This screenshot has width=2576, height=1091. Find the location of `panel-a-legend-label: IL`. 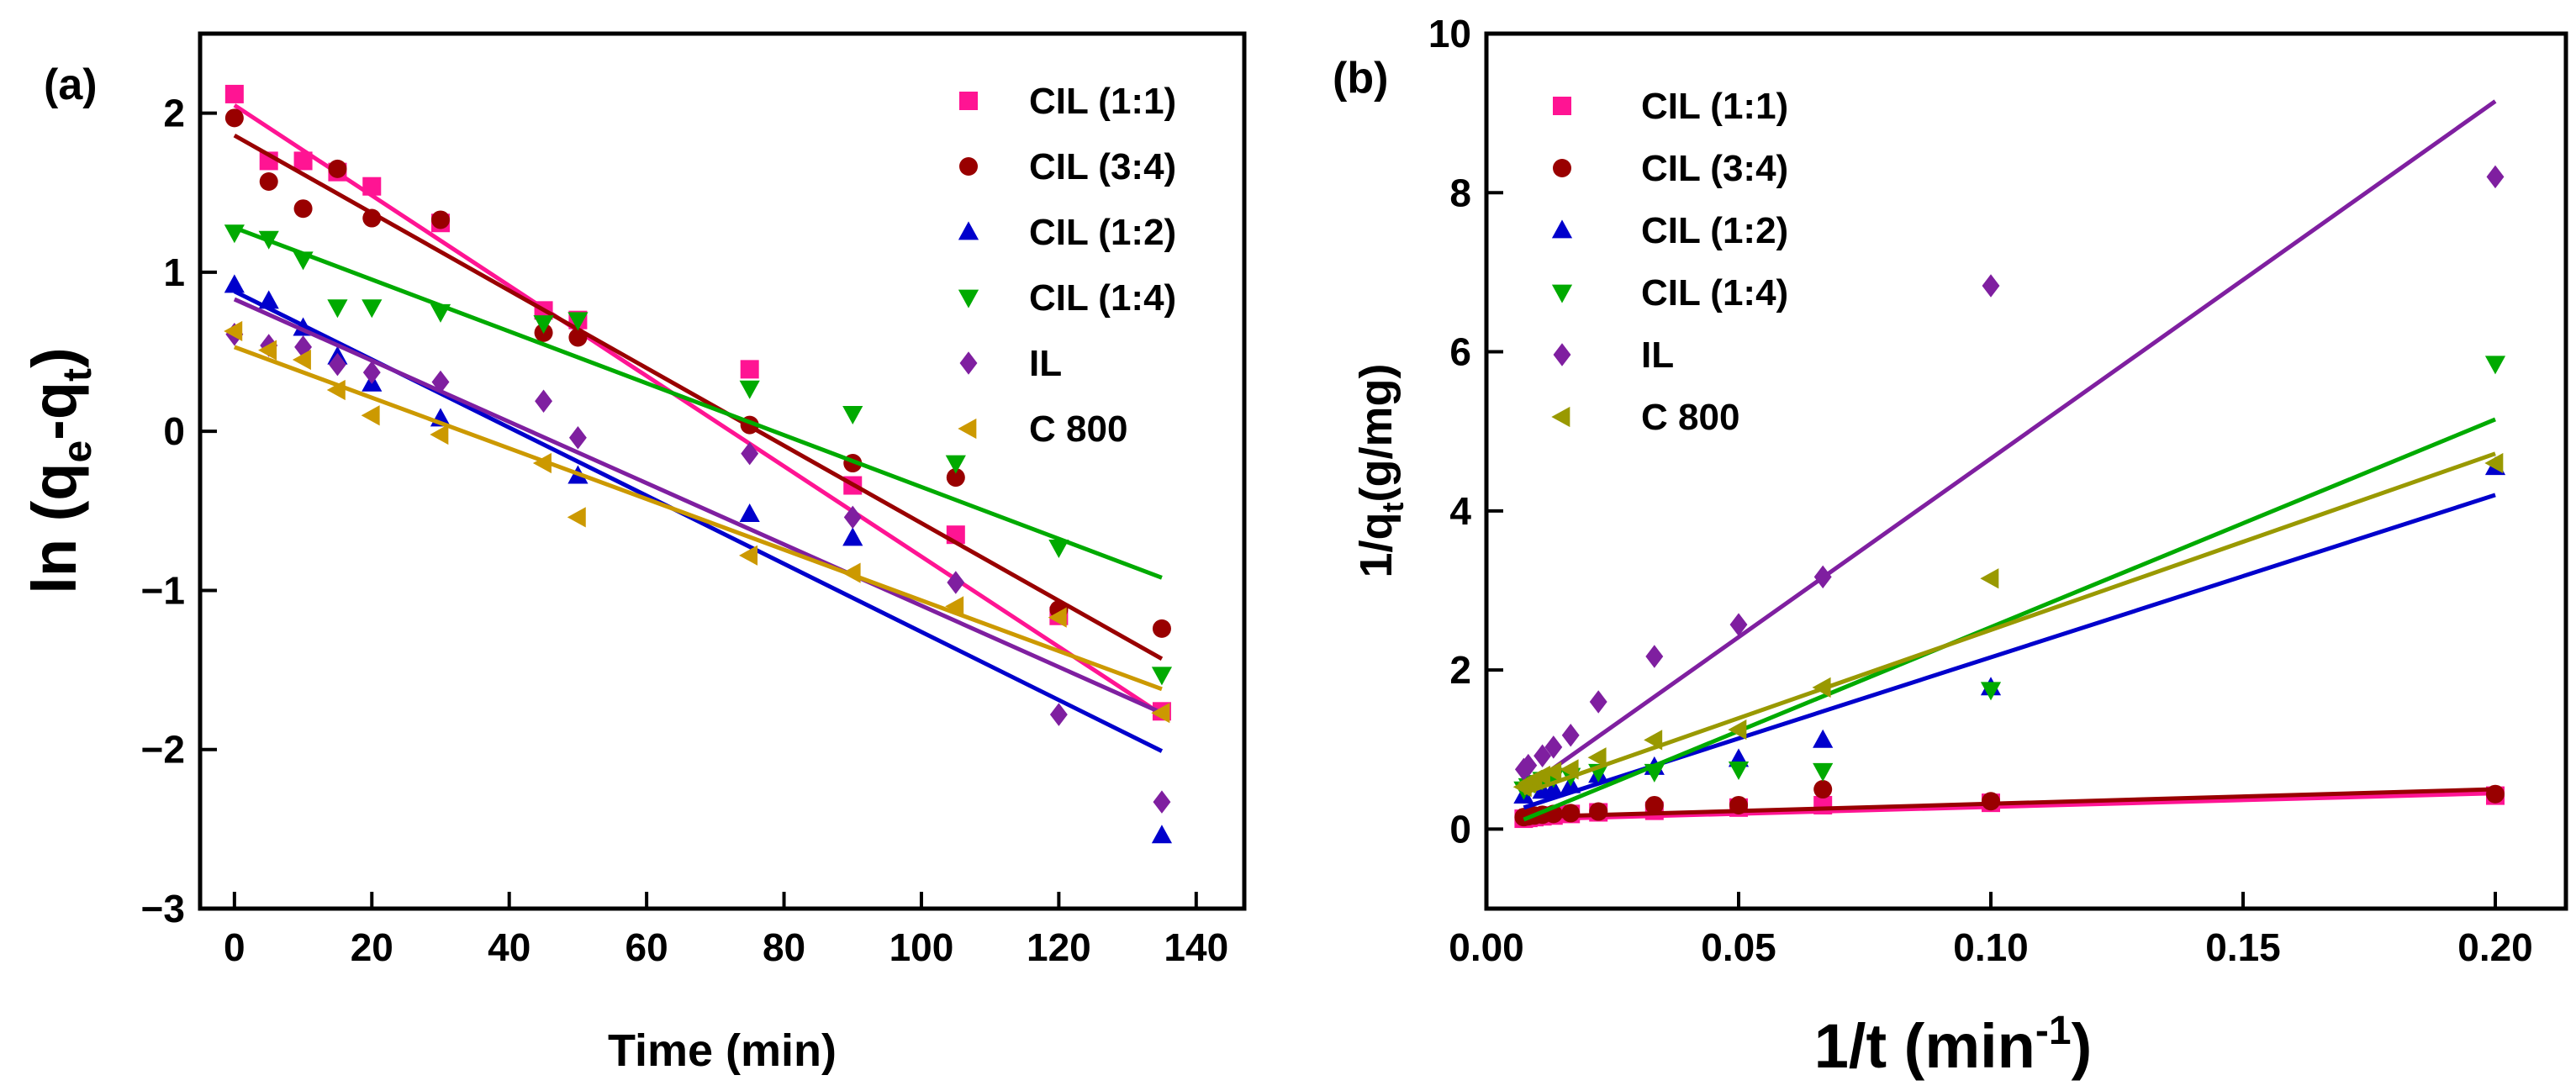

panel-a-legend-label: IL is located at coordinates (1045, 363).